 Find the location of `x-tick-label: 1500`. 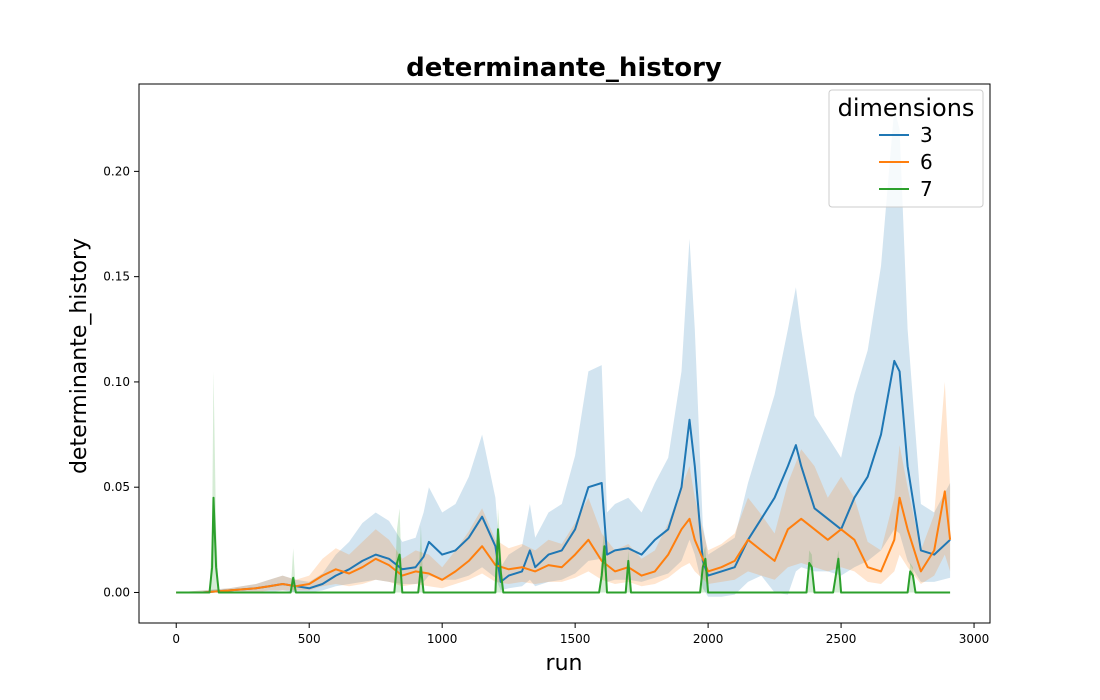

x-tick-label: 1500 is located at coordinates (575, 639).